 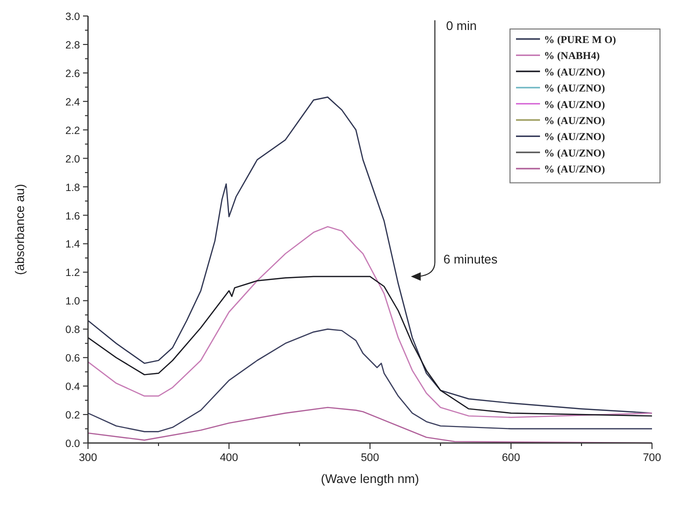 What do you see at coordinates (20, 230) in the screenshot?
I see `y-axis-title: (absorbance au)` at bounding box center [20, 230].